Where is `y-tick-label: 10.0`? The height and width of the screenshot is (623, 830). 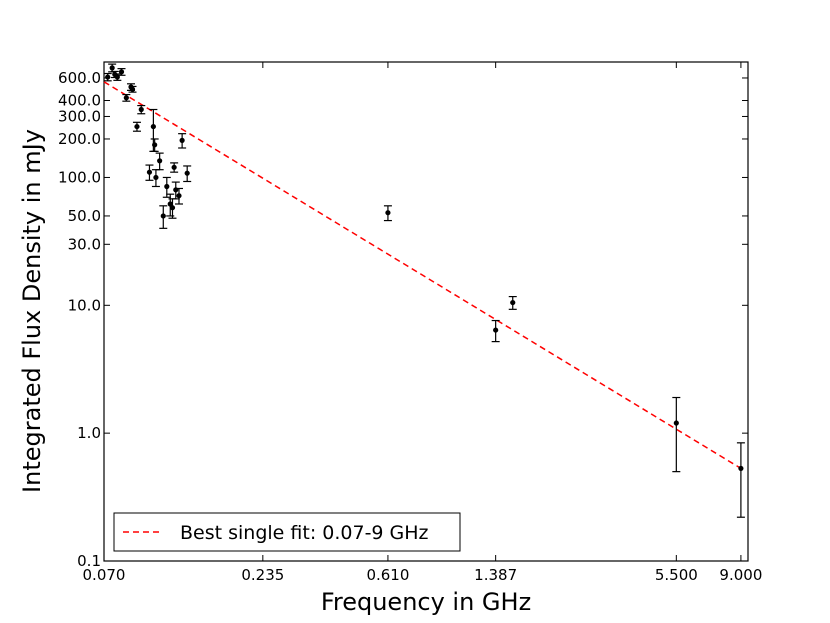 y-tick-label: 10.0 is located at coordinates (84, 305).